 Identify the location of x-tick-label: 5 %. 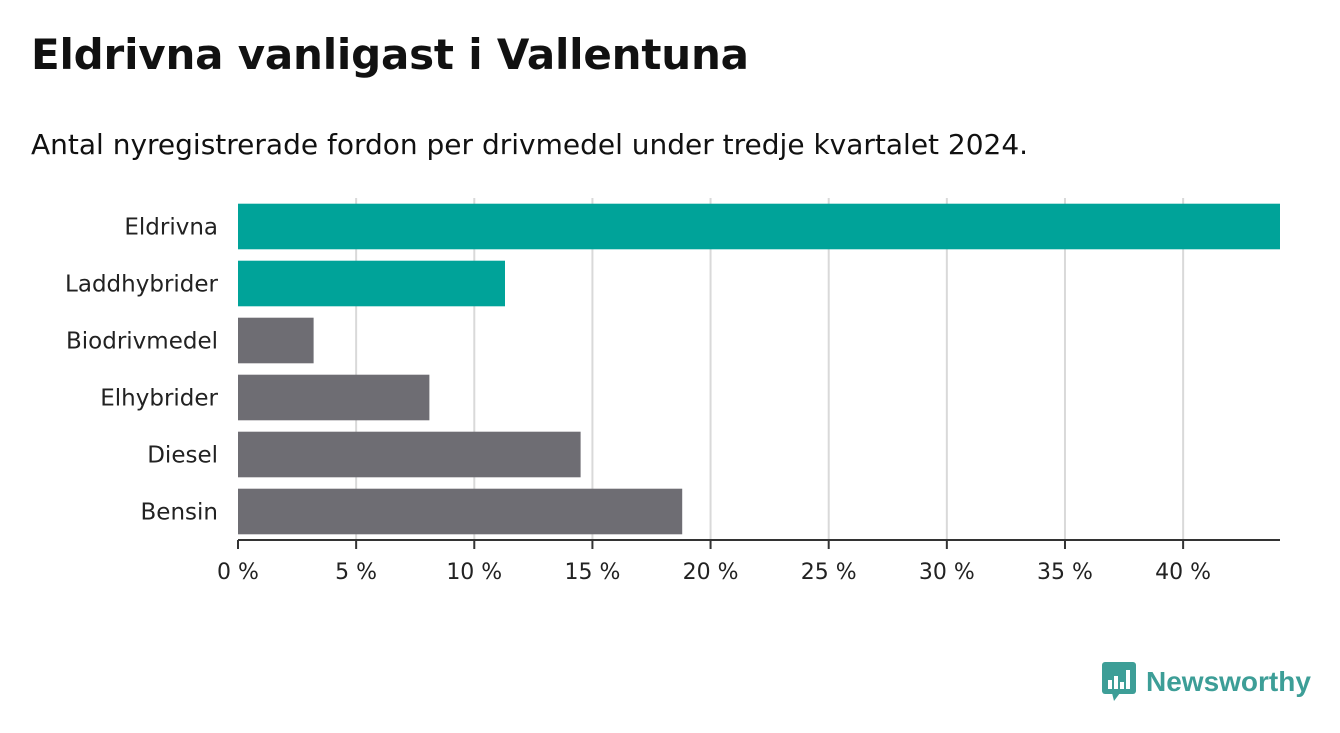
(356, 572).